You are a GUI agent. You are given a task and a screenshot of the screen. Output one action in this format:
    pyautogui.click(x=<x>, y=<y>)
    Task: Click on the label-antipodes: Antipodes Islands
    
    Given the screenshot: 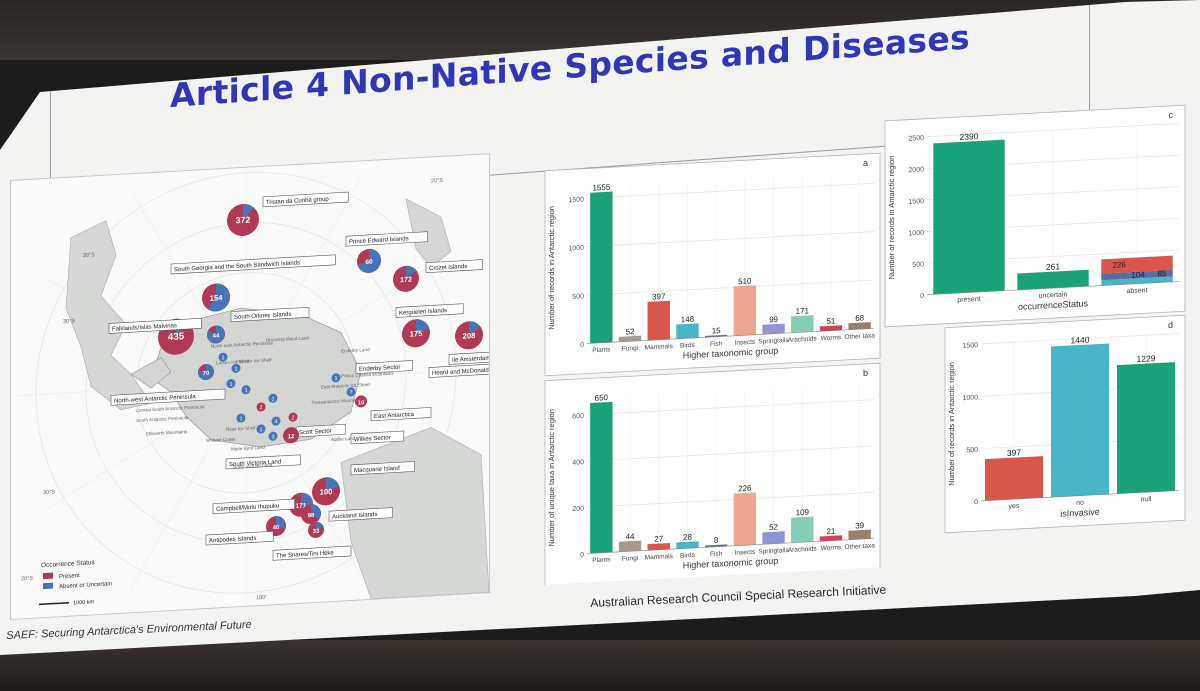 What is the action you would take?
    pyautogui.click(x=239, y=538)
    